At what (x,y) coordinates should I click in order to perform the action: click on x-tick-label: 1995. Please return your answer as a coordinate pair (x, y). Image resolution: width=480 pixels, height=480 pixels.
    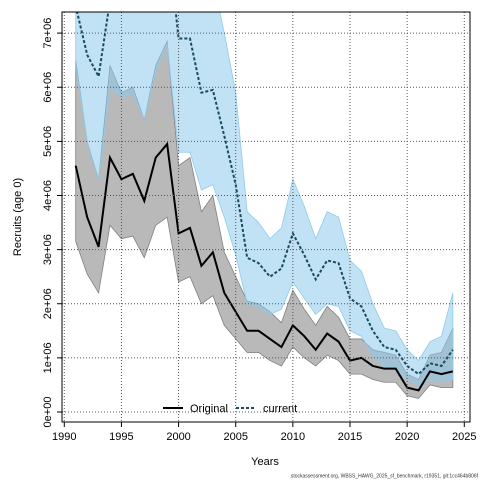
    Looking at the image, I should click on (121, 437).